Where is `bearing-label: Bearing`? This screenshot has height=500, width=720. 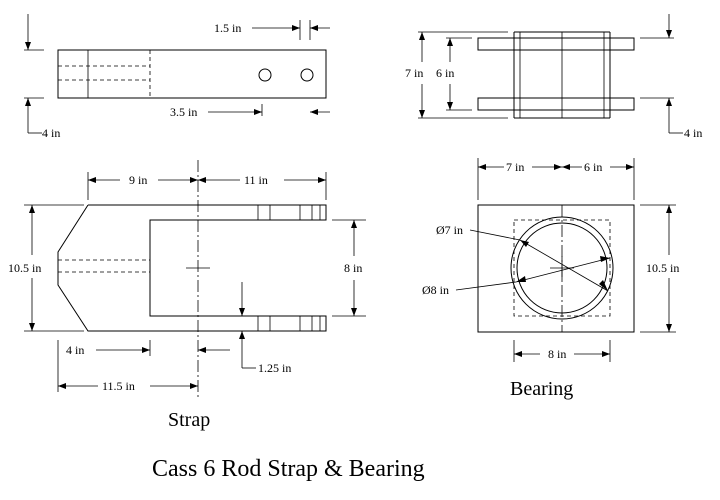
bearing-label: Bearing is located at coordinates (541, 389).